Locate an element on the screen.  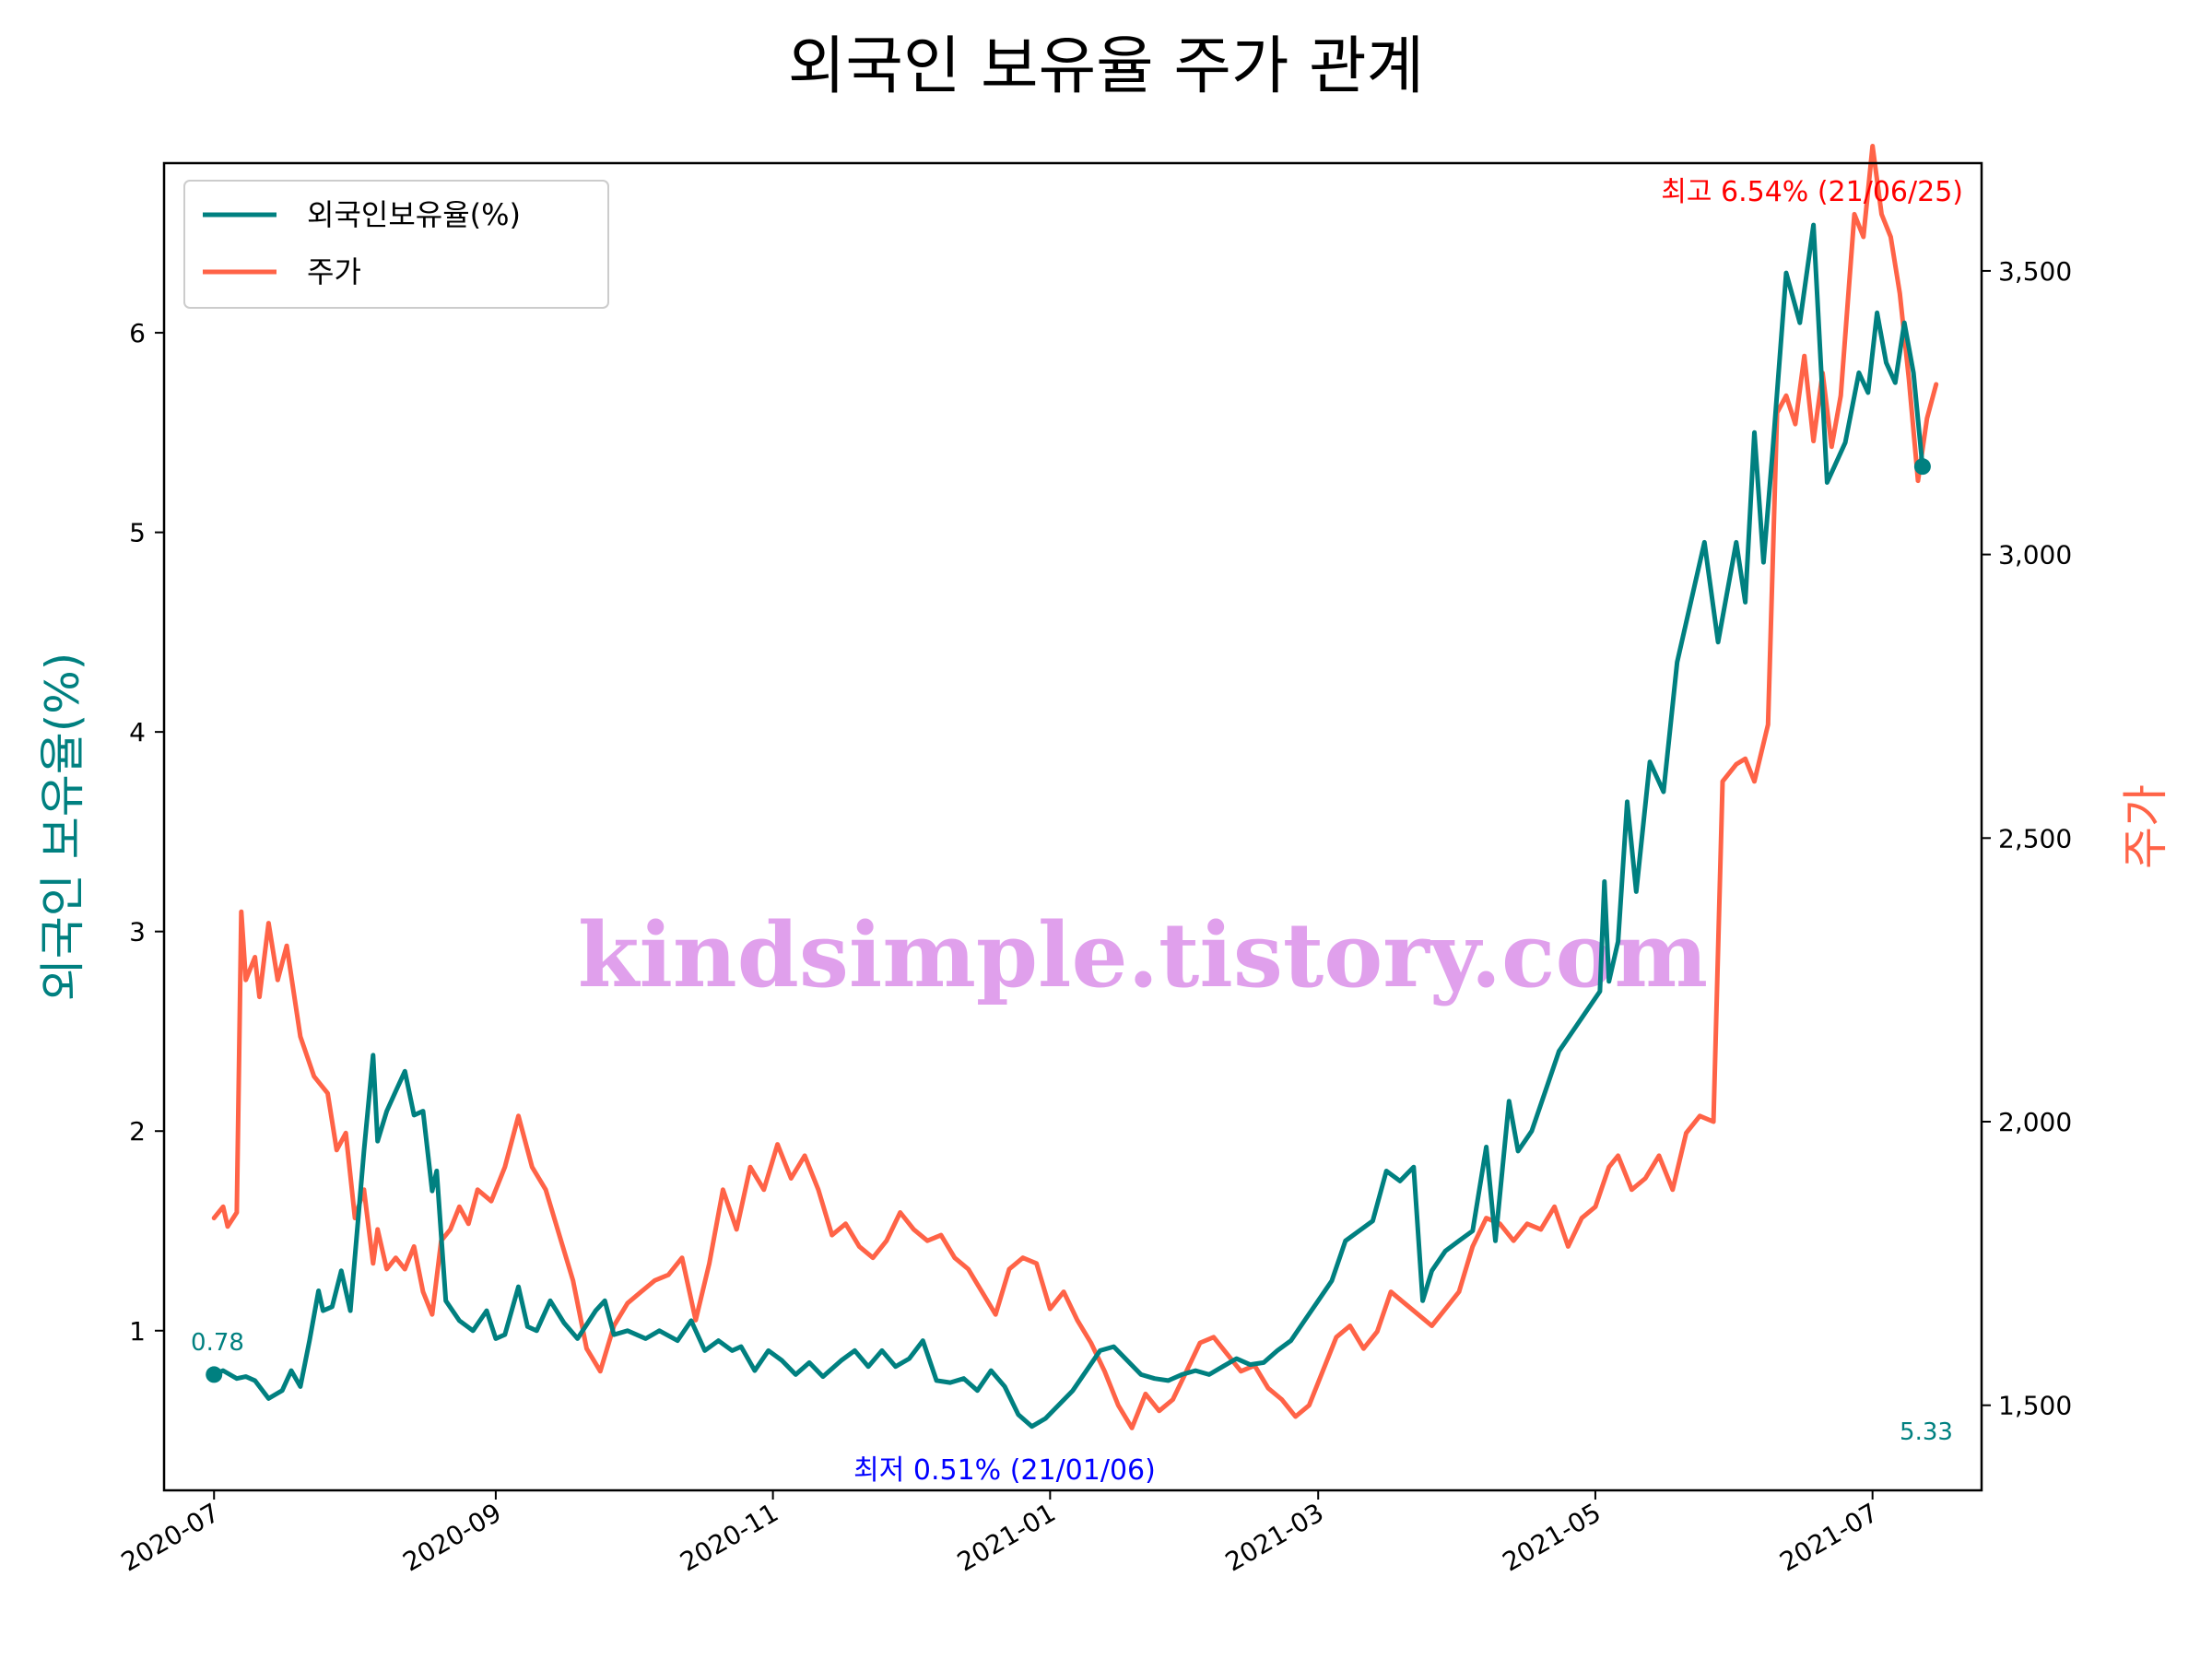
y-left-tick-label: 6 is located at coordinates (137, 333).